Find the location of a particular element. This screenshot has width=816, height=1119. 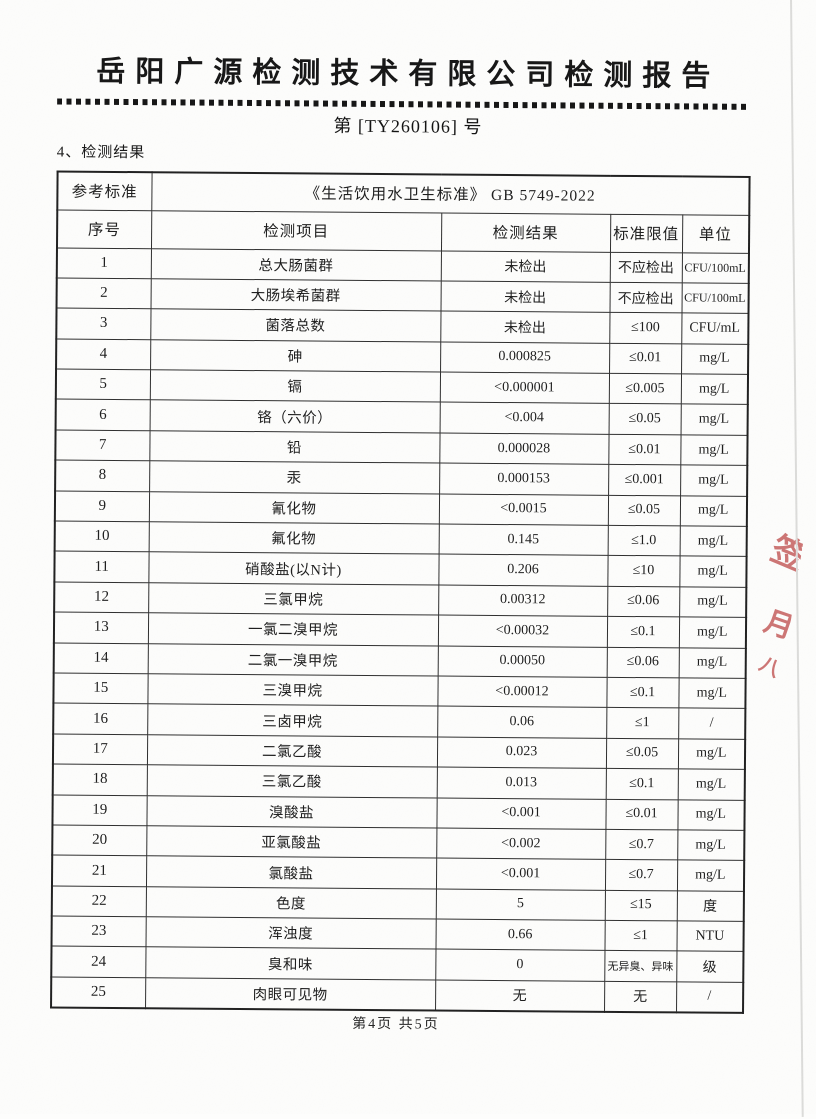

cell-no: 16 is located at coordinates (100, 719).